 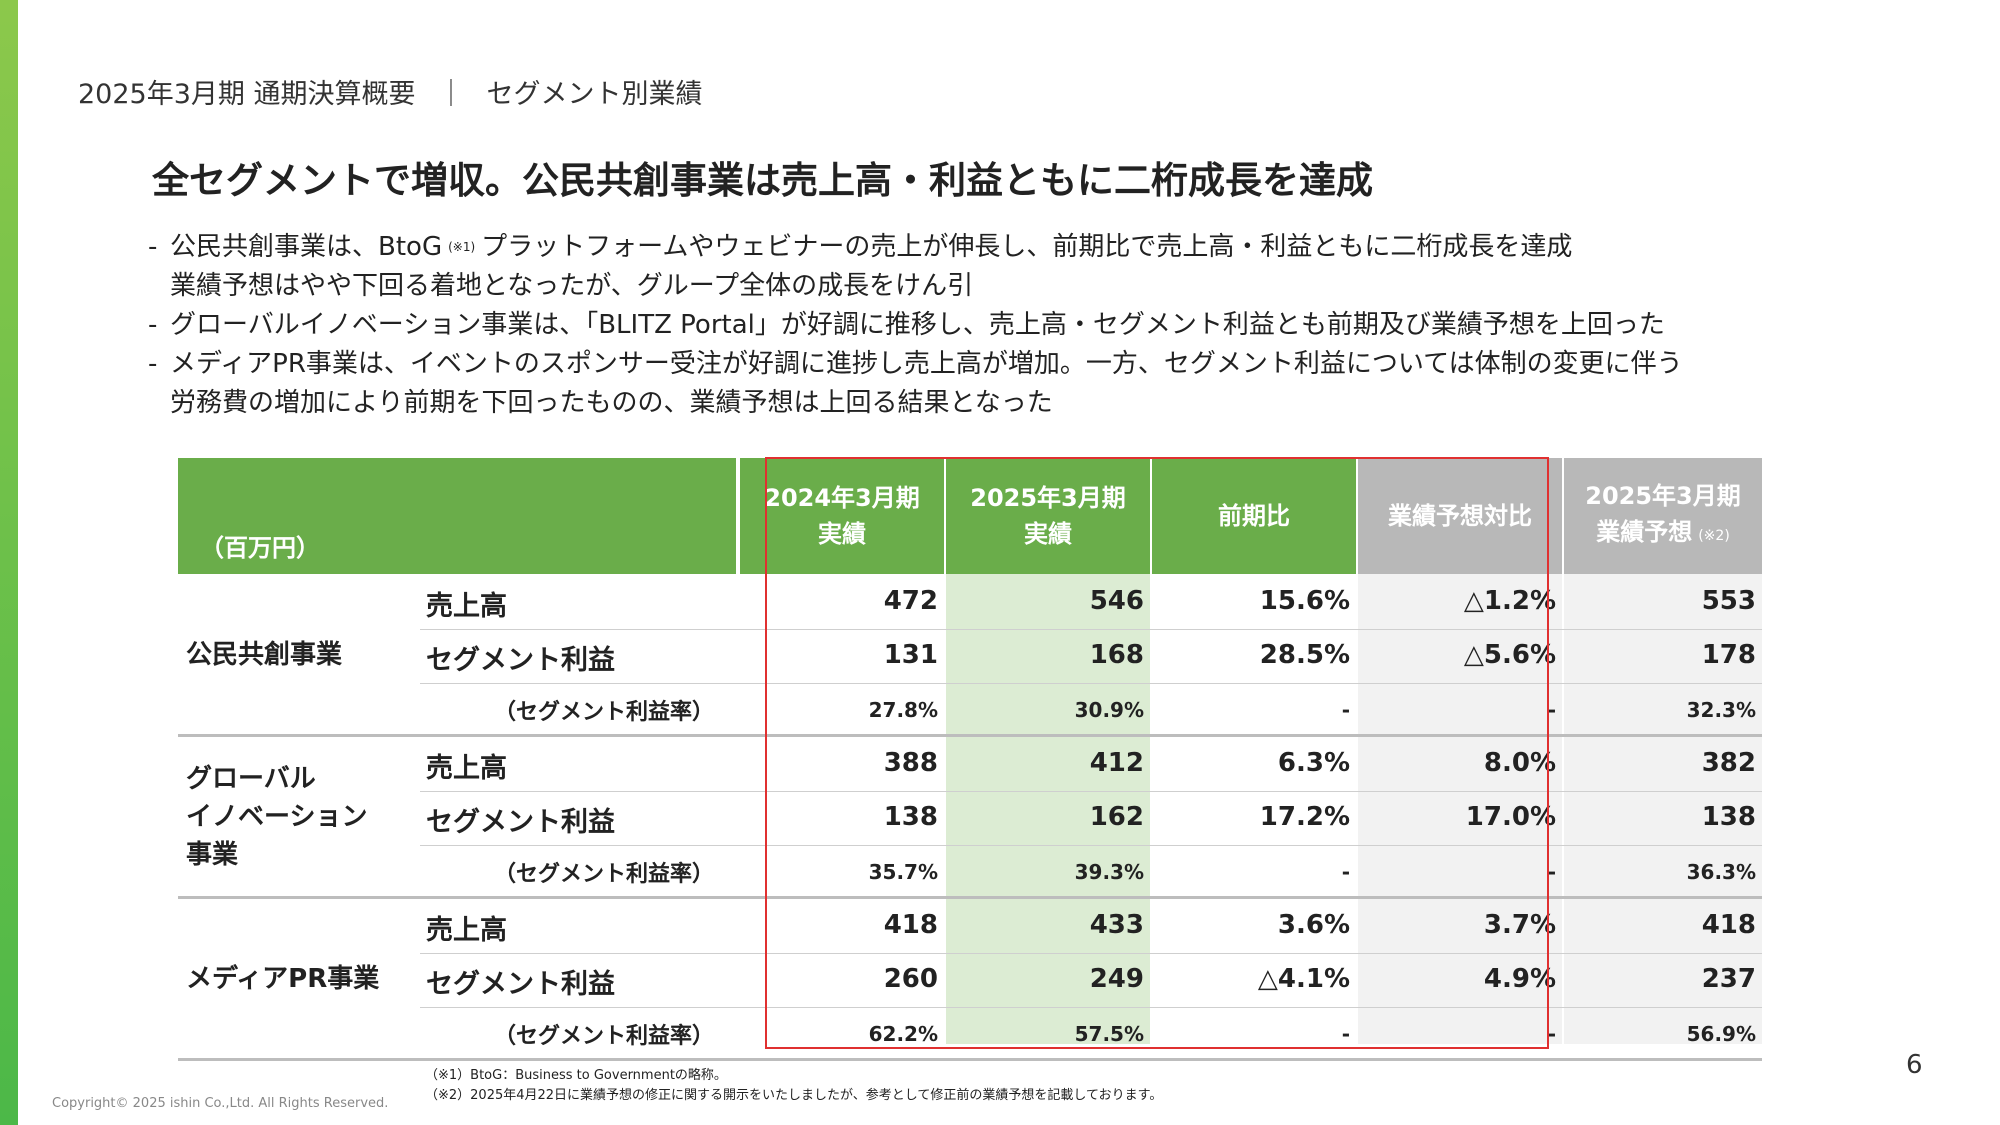 What do you see at coordinates (251, 779) in the screenshot?
I see `segment-name-line: グローバル` at bounding box center [251, 779].